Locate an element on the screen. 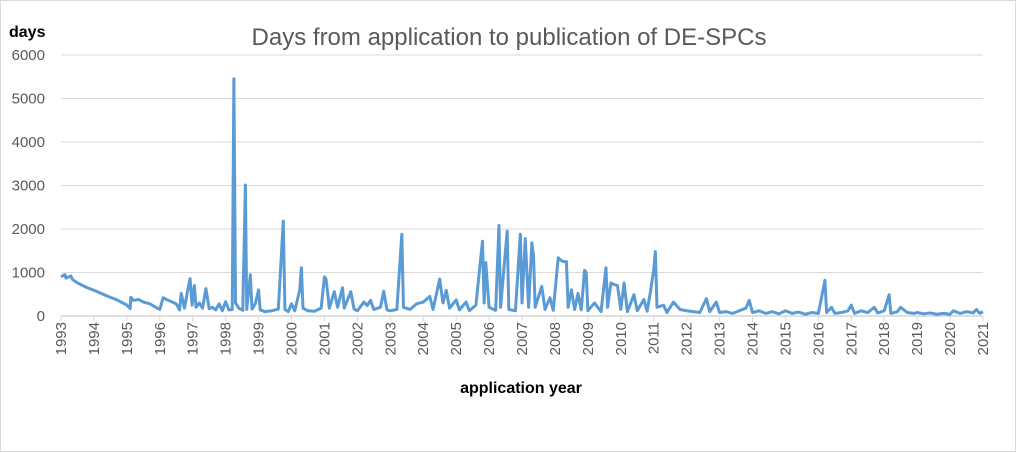 The height and width of the screenshot is (453, 1016). x-tick-label: 2006 is located at coordinates (489, 338).